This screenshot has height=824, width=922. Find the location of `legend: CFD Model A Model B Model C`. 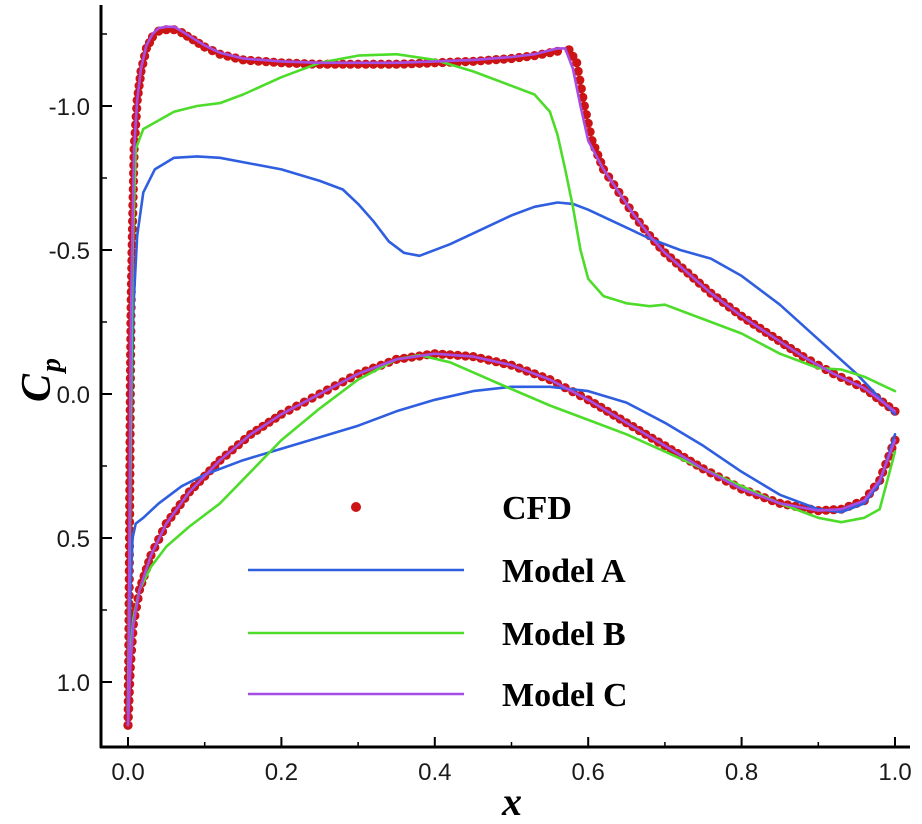

legend: CFD Model A Model B Model C is located at coordinates (438, 602).